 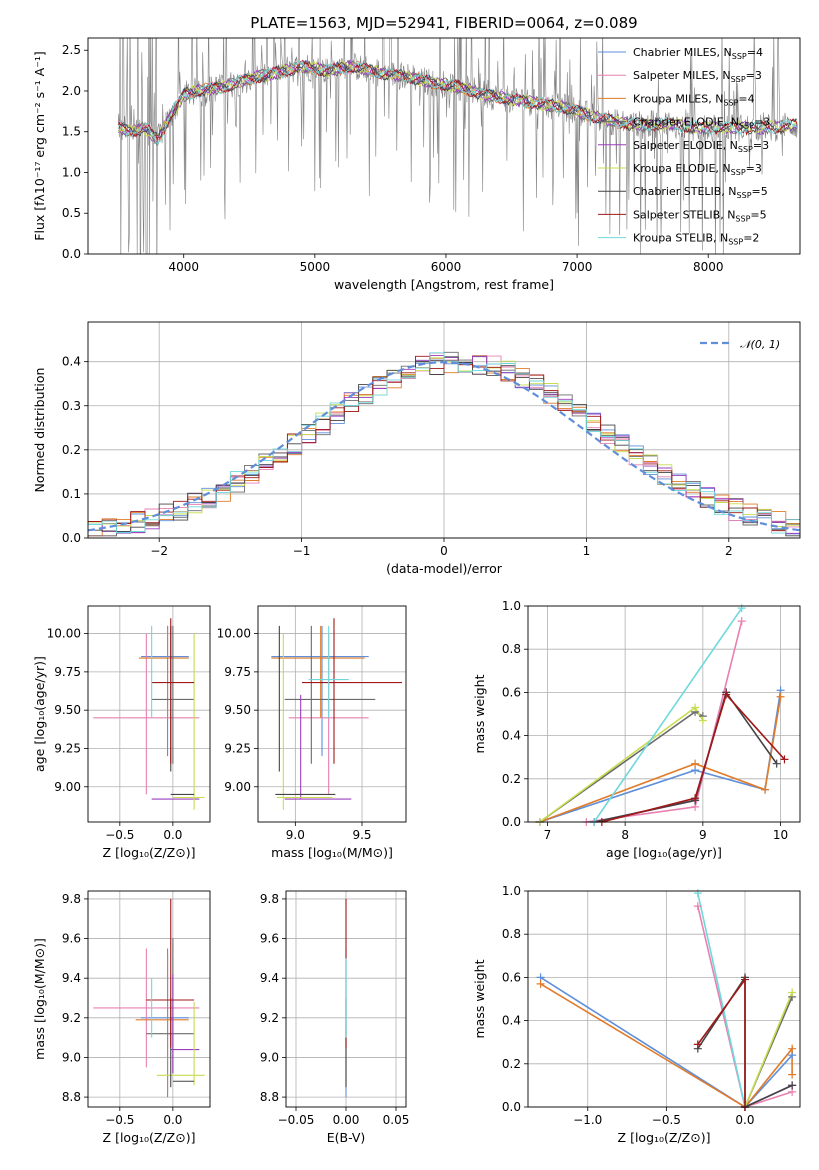 What do you see at coordinates (444, 551) in the screenshot?
I see `x-tick-label: 0` at bounding box center [444, 551].